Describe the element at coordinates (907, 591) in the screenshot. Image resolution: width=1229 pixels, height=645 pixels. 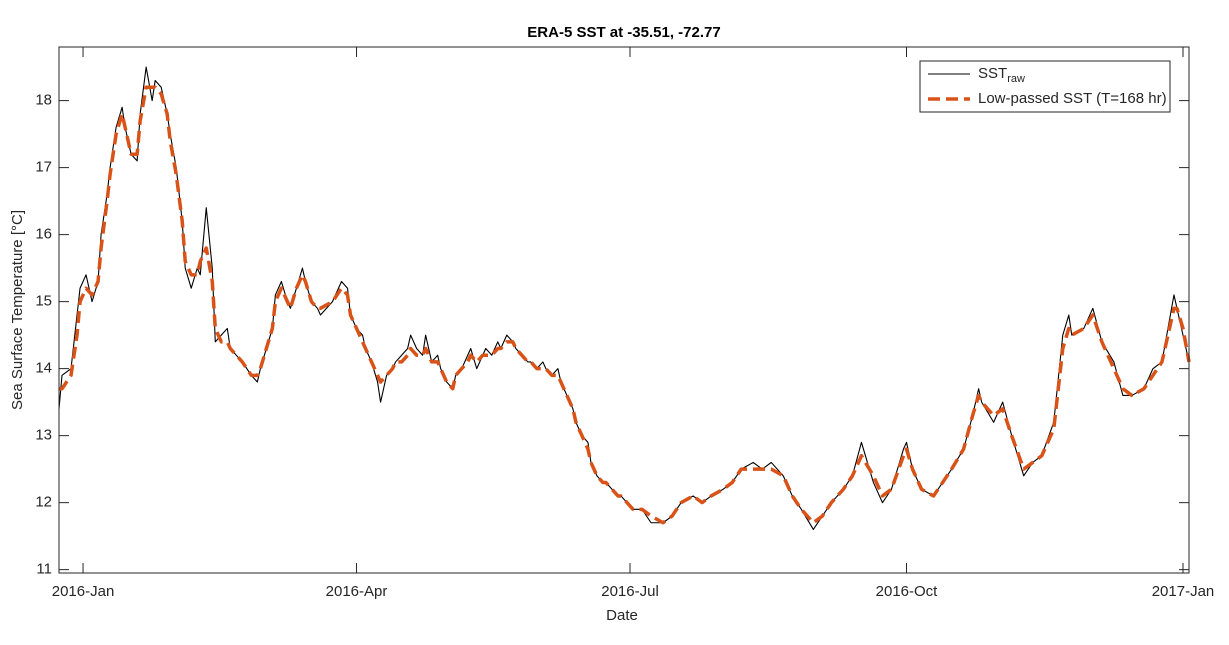
I see `x-tick-label: 2016-Oct` at that location.